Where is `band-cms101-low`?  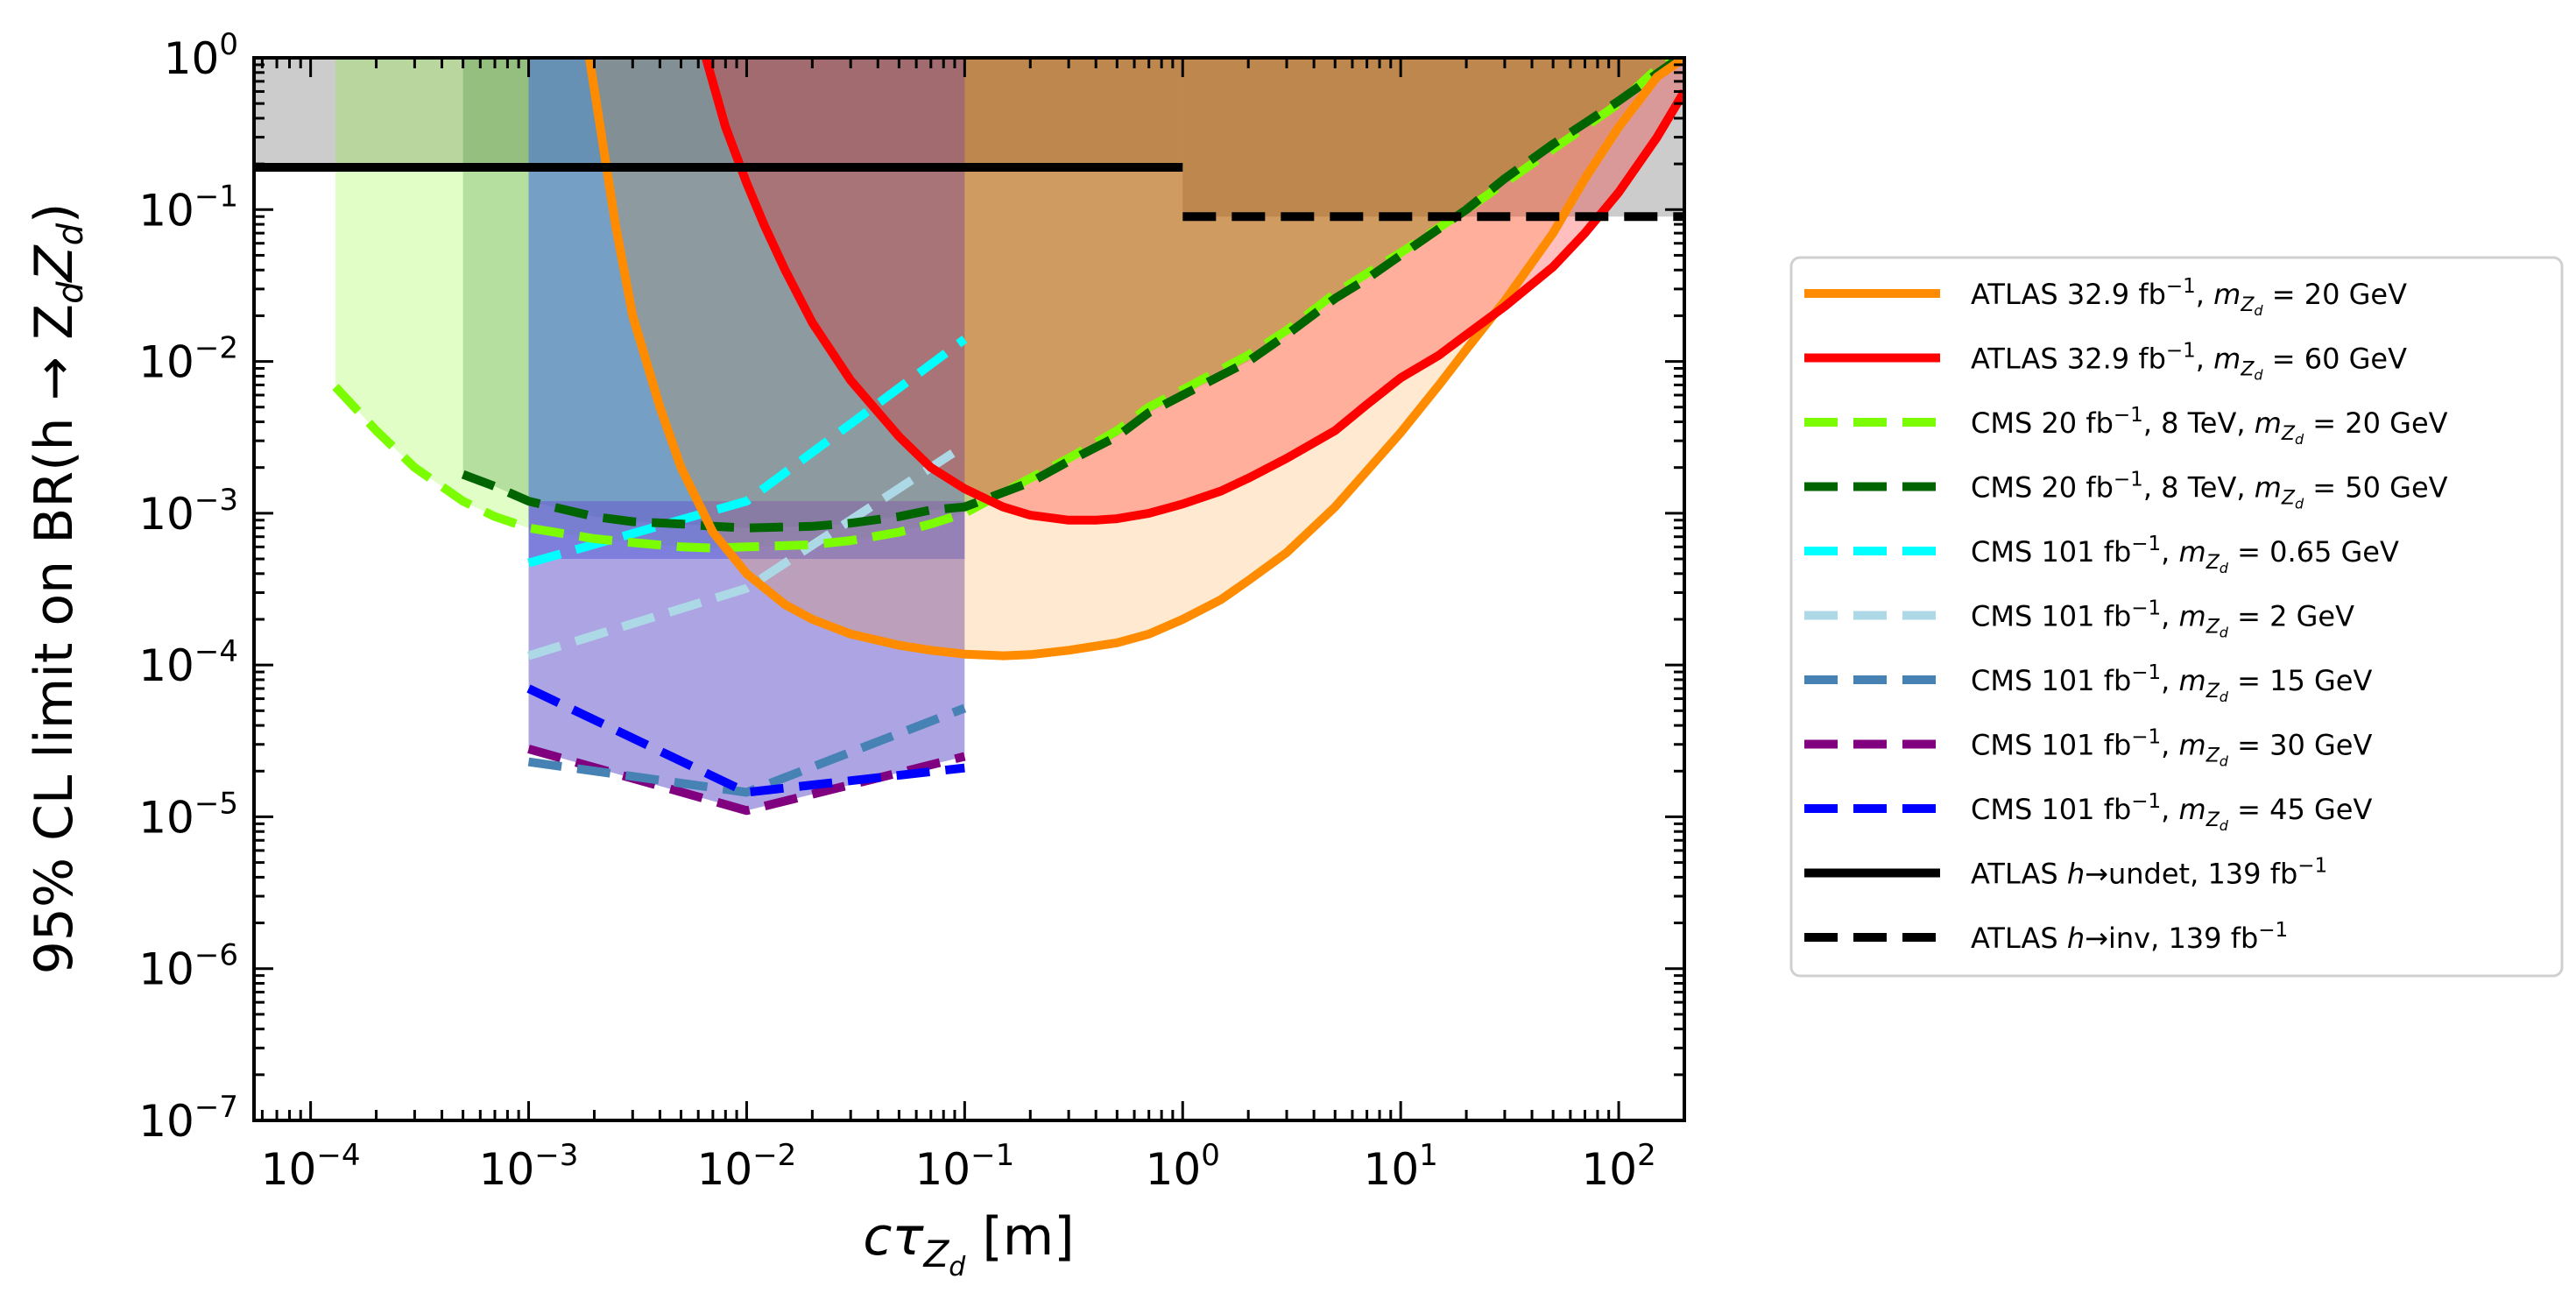
band-cms101-low is located at coordinates (746, 656).